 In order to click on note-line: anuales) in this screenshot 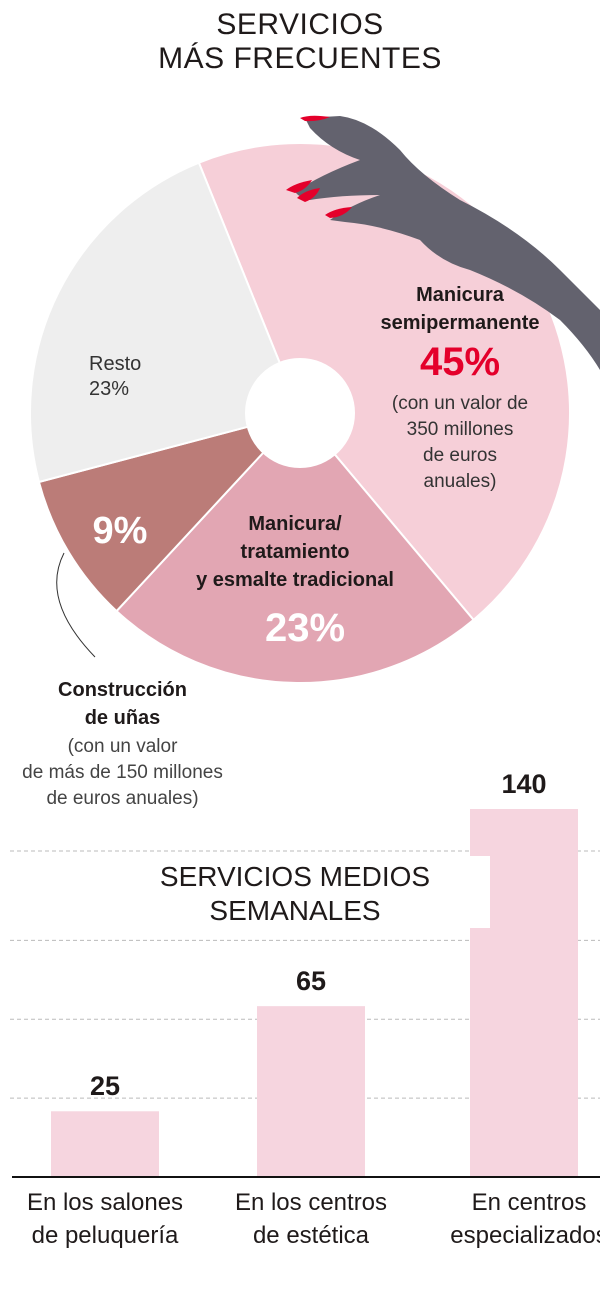, I will do `click(460, 481)`.